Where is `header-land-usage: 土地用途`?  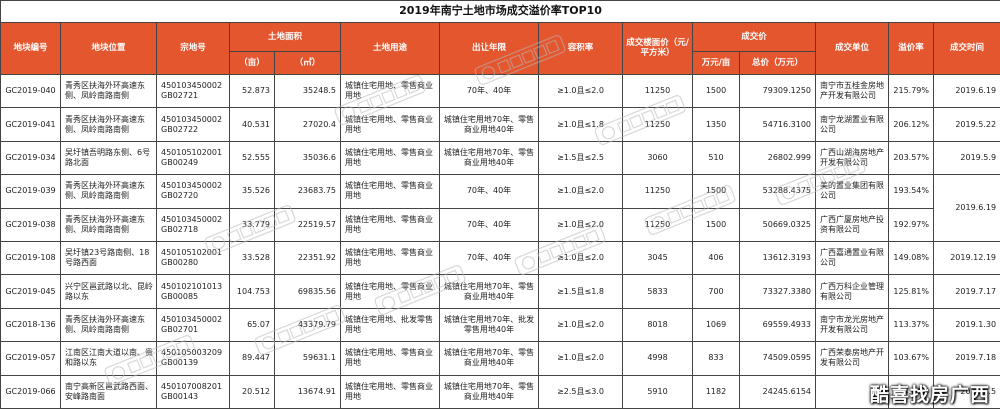
header-land-usage: 土地用途 is located at coordinates (390, 48).